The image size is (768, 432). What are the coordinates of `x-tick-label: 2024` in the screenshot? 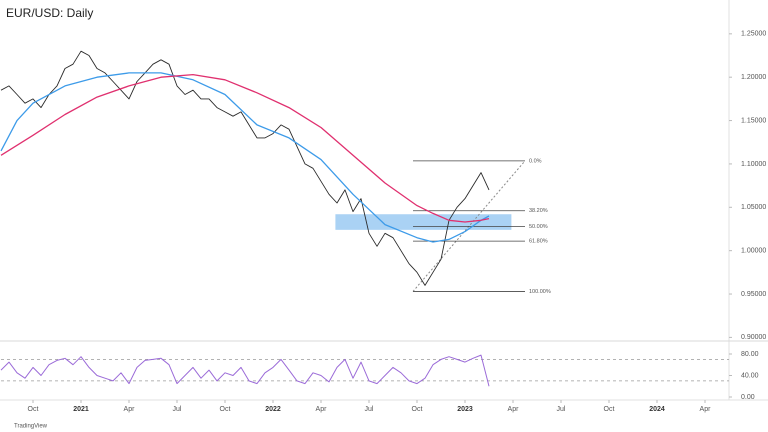 It's located at (657, 409).